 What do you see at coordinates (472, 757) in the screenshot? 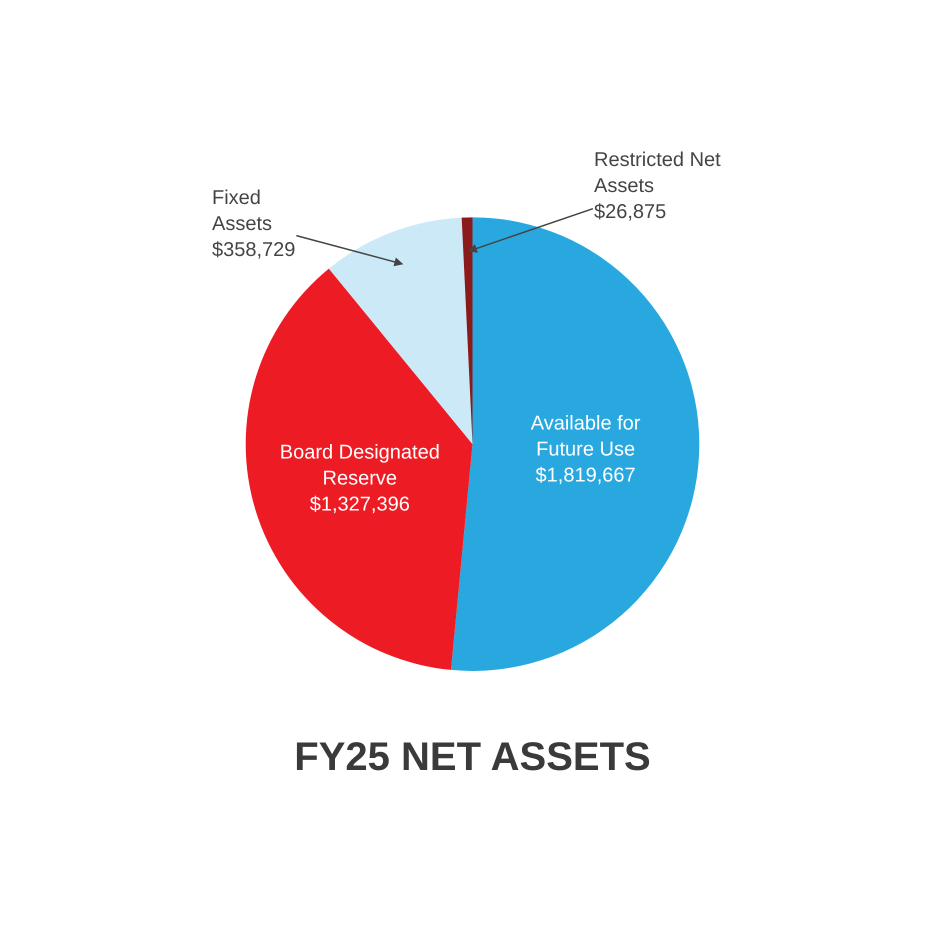
I see `text: FY25 NET ASSETS` at bounding box center [472, 757].